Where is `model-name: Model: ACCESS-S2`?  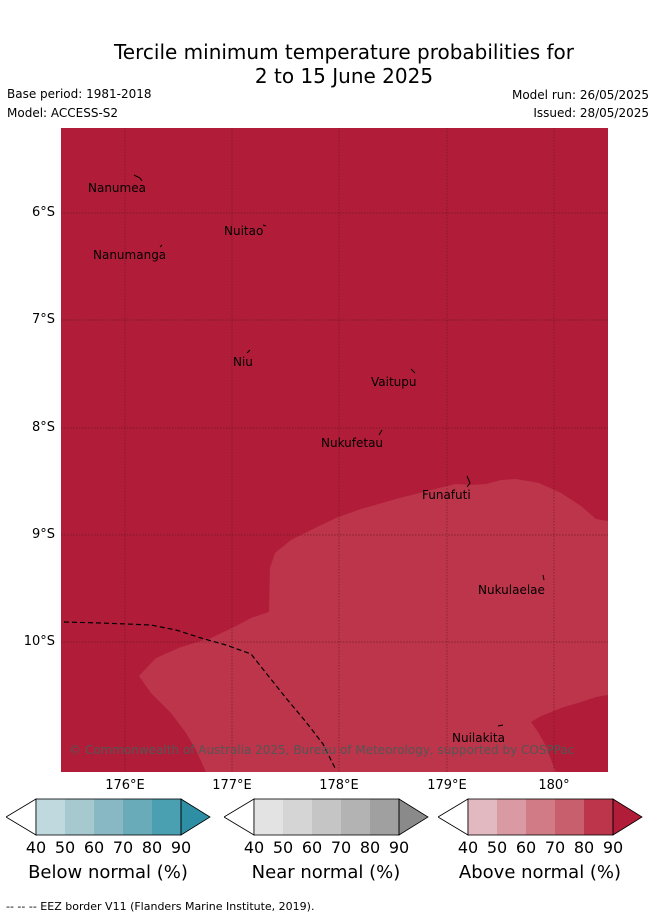
model-name: Model: ACCESS-S2 is located at coordinates (63, 113).